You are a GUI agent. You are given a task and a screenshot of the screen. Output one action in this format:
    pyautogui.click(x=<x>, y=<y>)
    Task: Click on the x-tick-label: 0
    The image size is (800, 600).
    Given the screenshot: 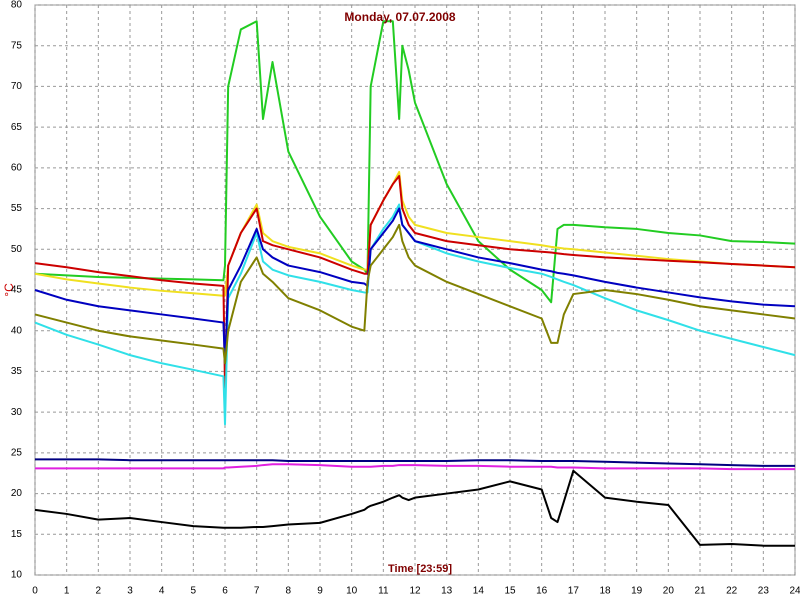 What is the action you would take?
    pyautogui.click(x=35, y=591)
    